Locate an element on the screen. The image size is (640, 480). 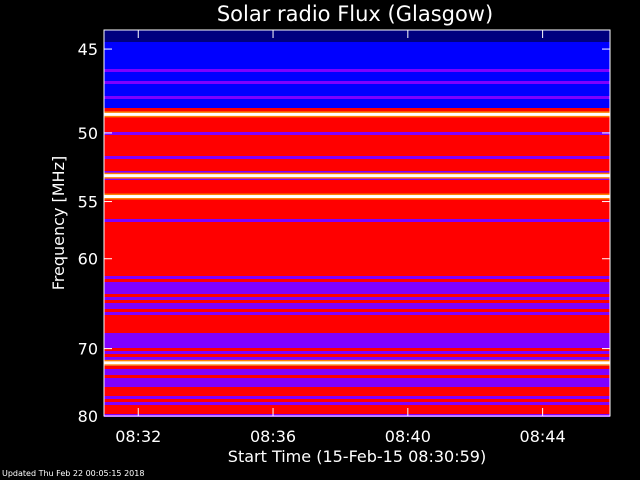
x-axis-label: Start Time (15-Feb-15 08:30:59) is located at coordinates (357, 456).